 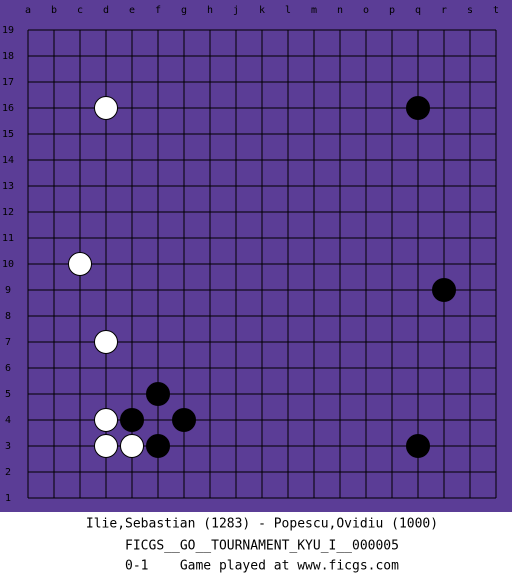 I want to click on row-label: 16, so click(x=8, y=108).